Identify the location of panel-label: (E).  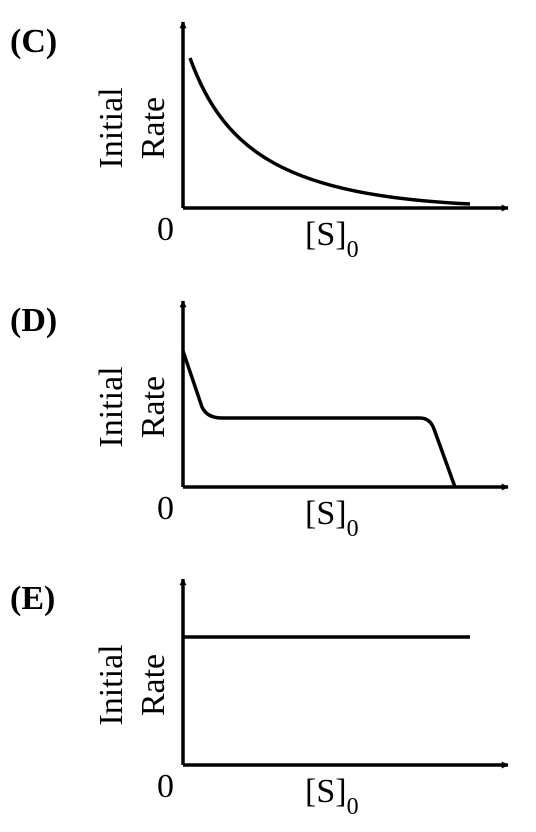
(32, 598).